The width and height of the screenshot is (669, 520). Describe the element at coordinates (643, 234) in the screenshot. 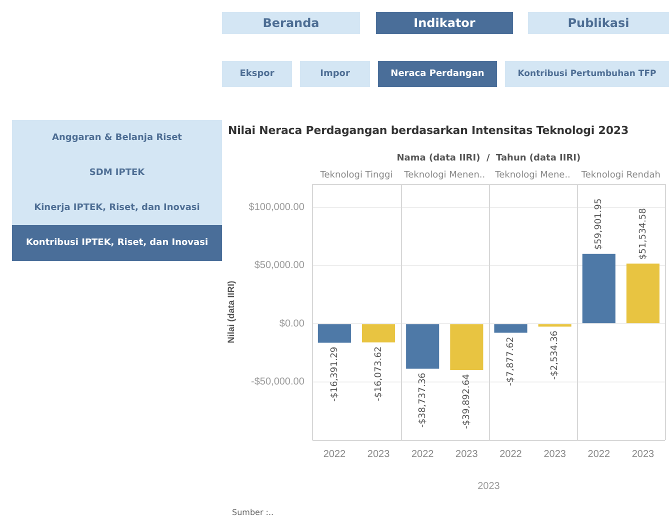

I see `data-label: $51,534.58` at that location.